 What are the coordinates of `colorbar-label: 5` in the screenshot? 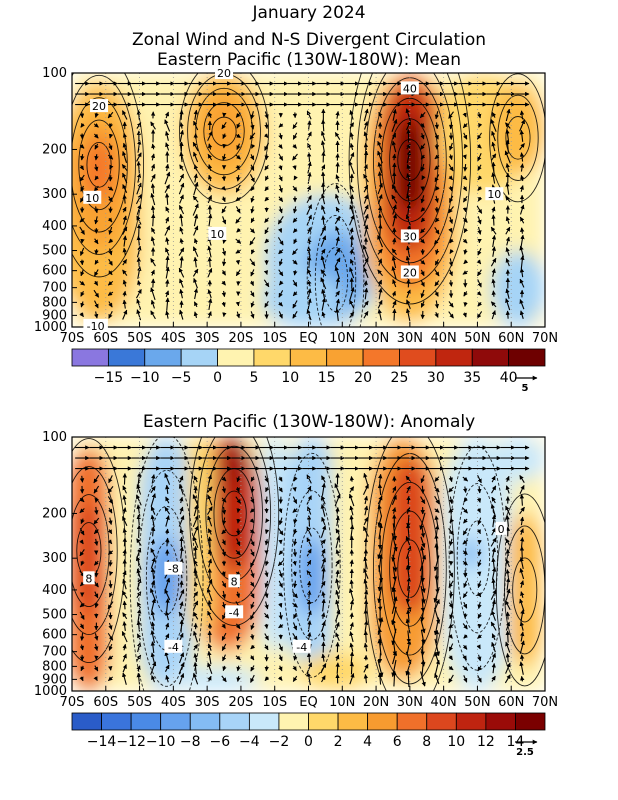 It's located at (253, 378).